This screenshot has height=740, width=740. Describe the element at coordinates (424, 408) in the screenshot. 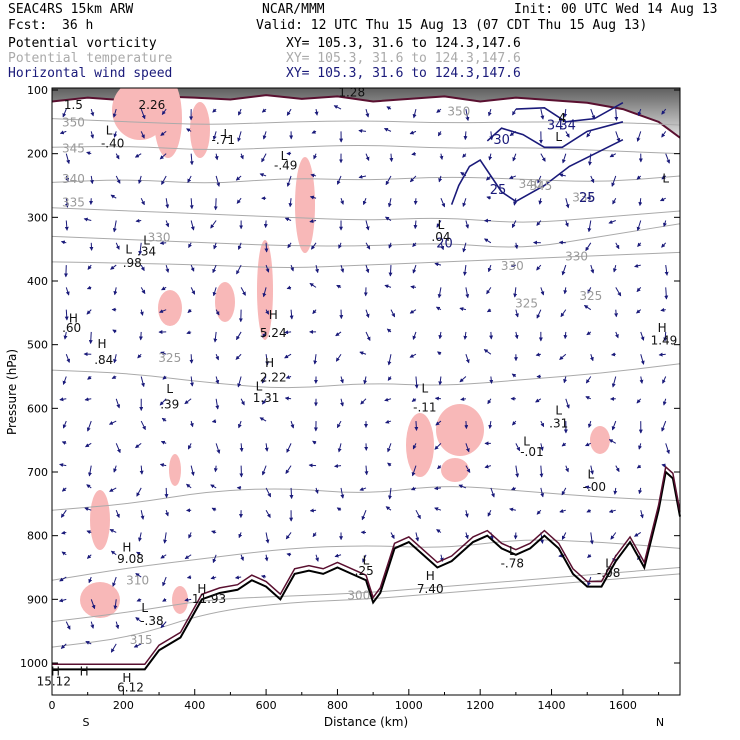

I see `pv-extremum-value: -.11` at that location.